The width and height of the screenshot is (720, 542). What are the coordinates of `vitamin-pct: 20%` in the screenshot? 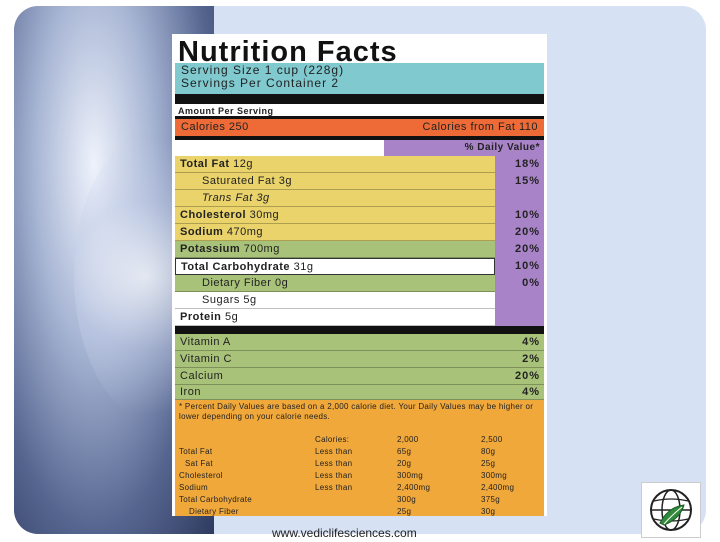 It's located at (527, 376).